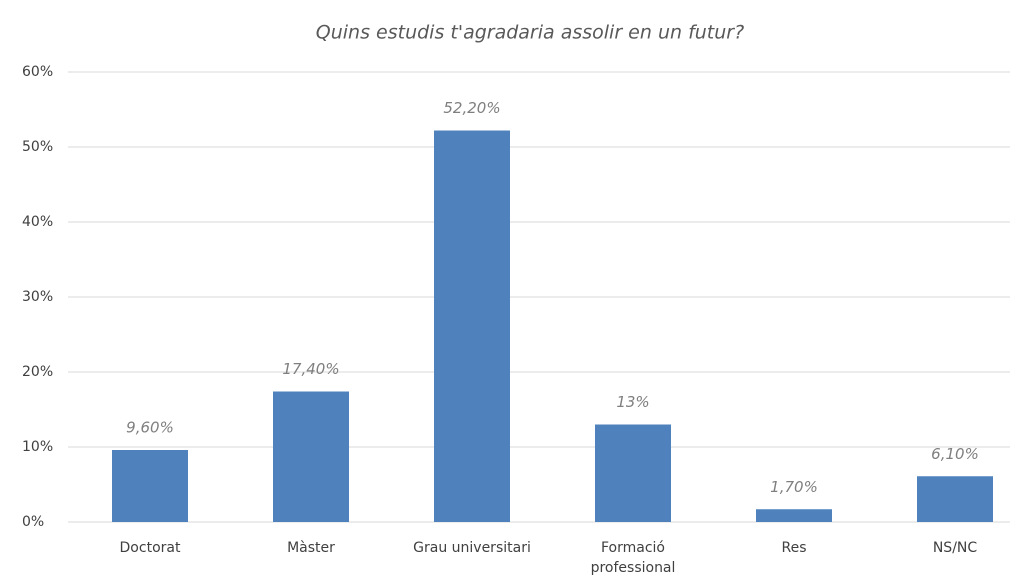  I want to click on y-tick-label: 0%, so click(33, 522).